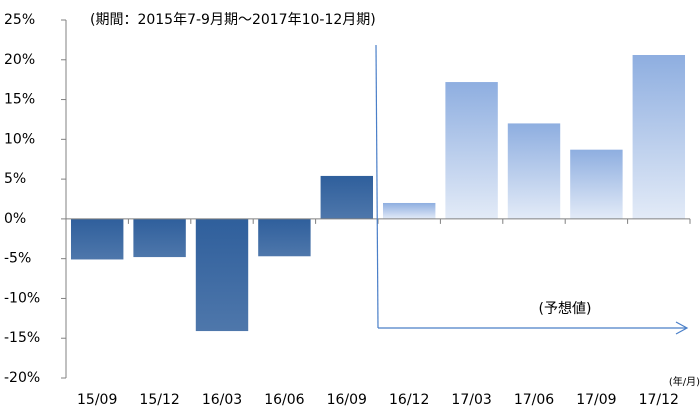 The width and height of the screenshot is (700, 412). Describe the element at coordinates (22, 298) in the screenshot. I see `y-tick-label: -10%` at that location.